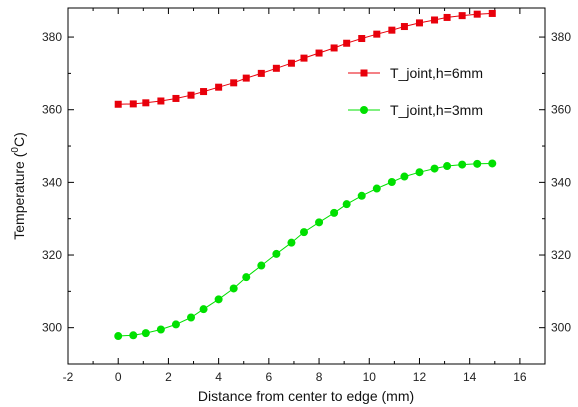 Image resolution: width=578 pixels, height=407 pixels. Describe the element at coordinates (218, 377) in the screenshot. I see `x-tick-label: 4` at that location.